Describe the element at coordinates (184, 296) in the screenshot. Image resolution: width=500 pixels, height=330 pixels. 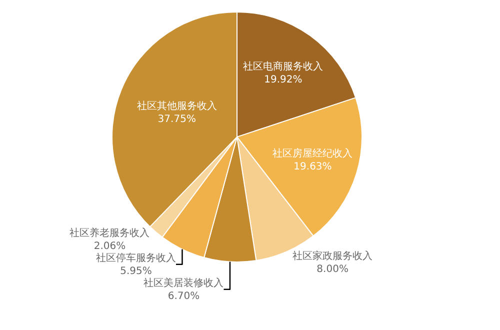
I see `data-label: 6.70%` at that location.